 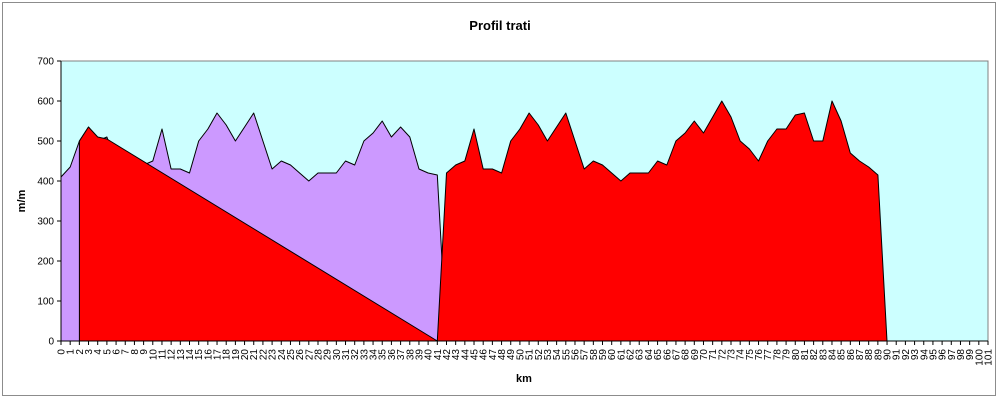 I want to click on x-tick-label: 22, so click(x=263, y=355).